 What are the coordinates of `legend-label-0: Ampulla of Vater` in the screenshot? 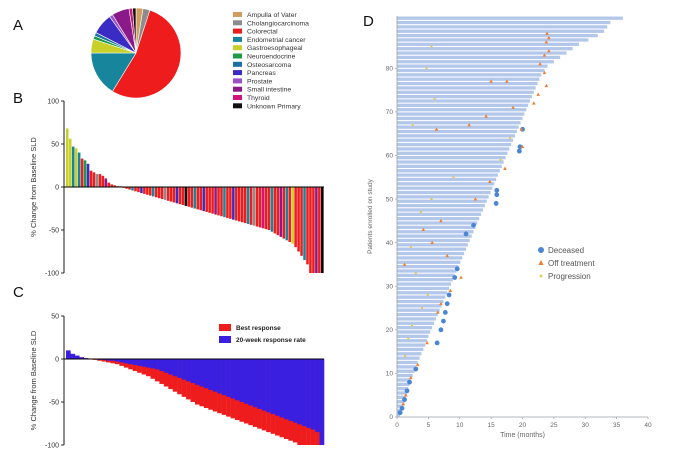 It's located at (272, 15).